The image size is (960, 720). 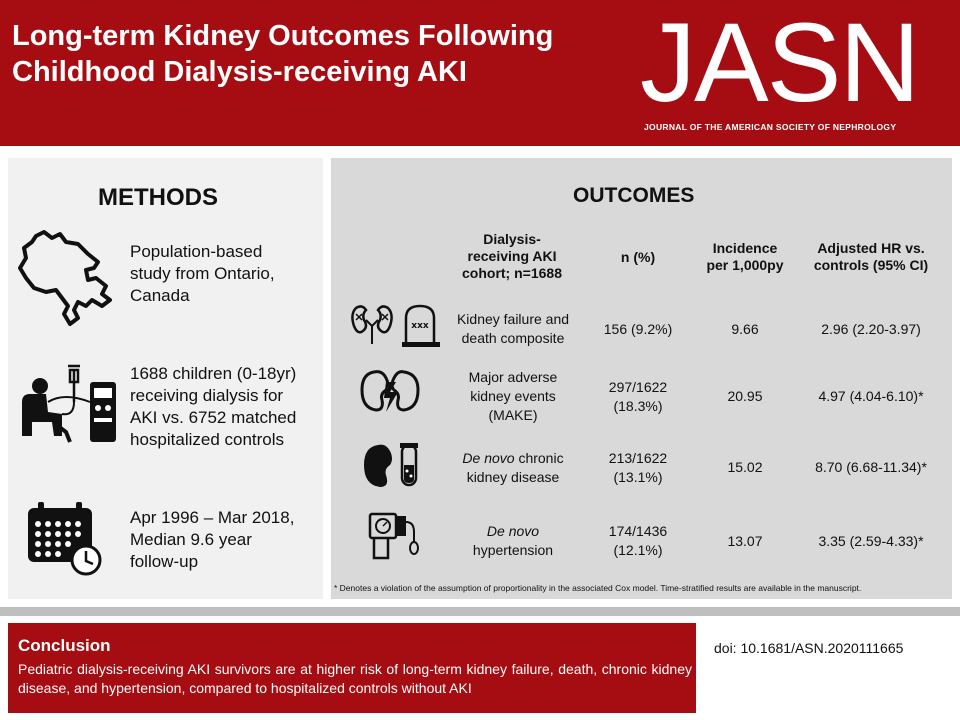 What do you see at coordinates (391, 465) in the screenshot?
I see `kidney-test-tube-icon` at bounding box center [391, 465].